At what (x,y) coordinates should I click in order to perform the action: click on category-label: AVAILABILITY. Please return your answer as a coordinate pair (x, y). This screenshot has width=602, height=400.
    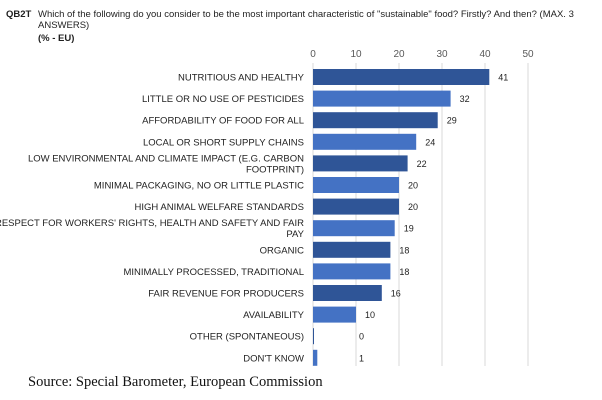
    Looking at the image, I should click on (274, 315).